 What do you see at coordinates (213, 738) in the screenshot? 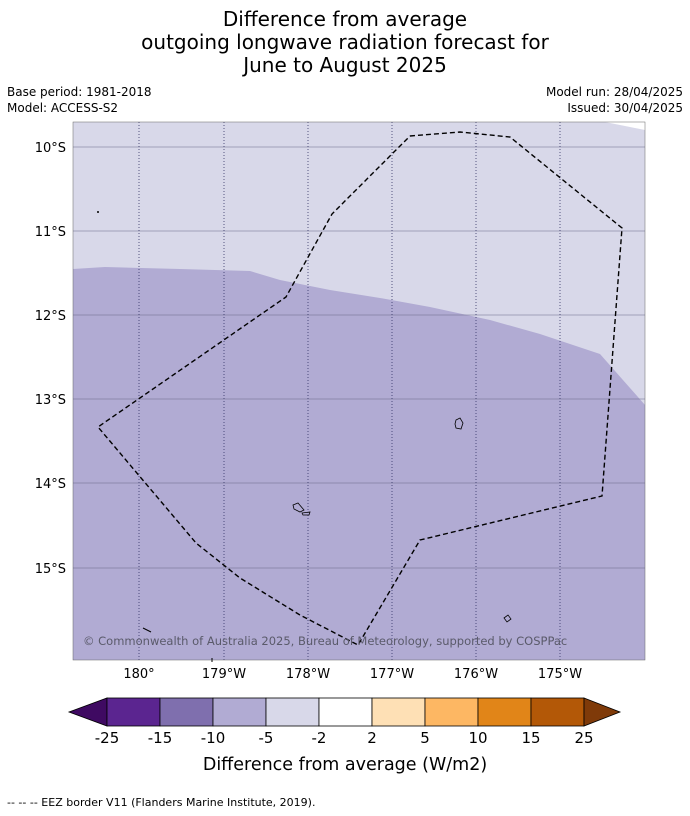
I see `colorbar-tick: -10` at bounding box center [213, 738].